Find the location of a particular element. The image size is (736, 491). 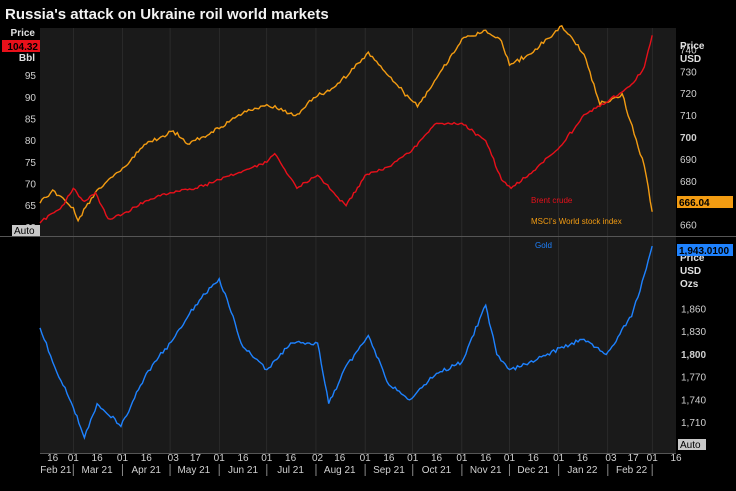

gold-axis-tick: 1,860 is located at coordinates (693, 310).